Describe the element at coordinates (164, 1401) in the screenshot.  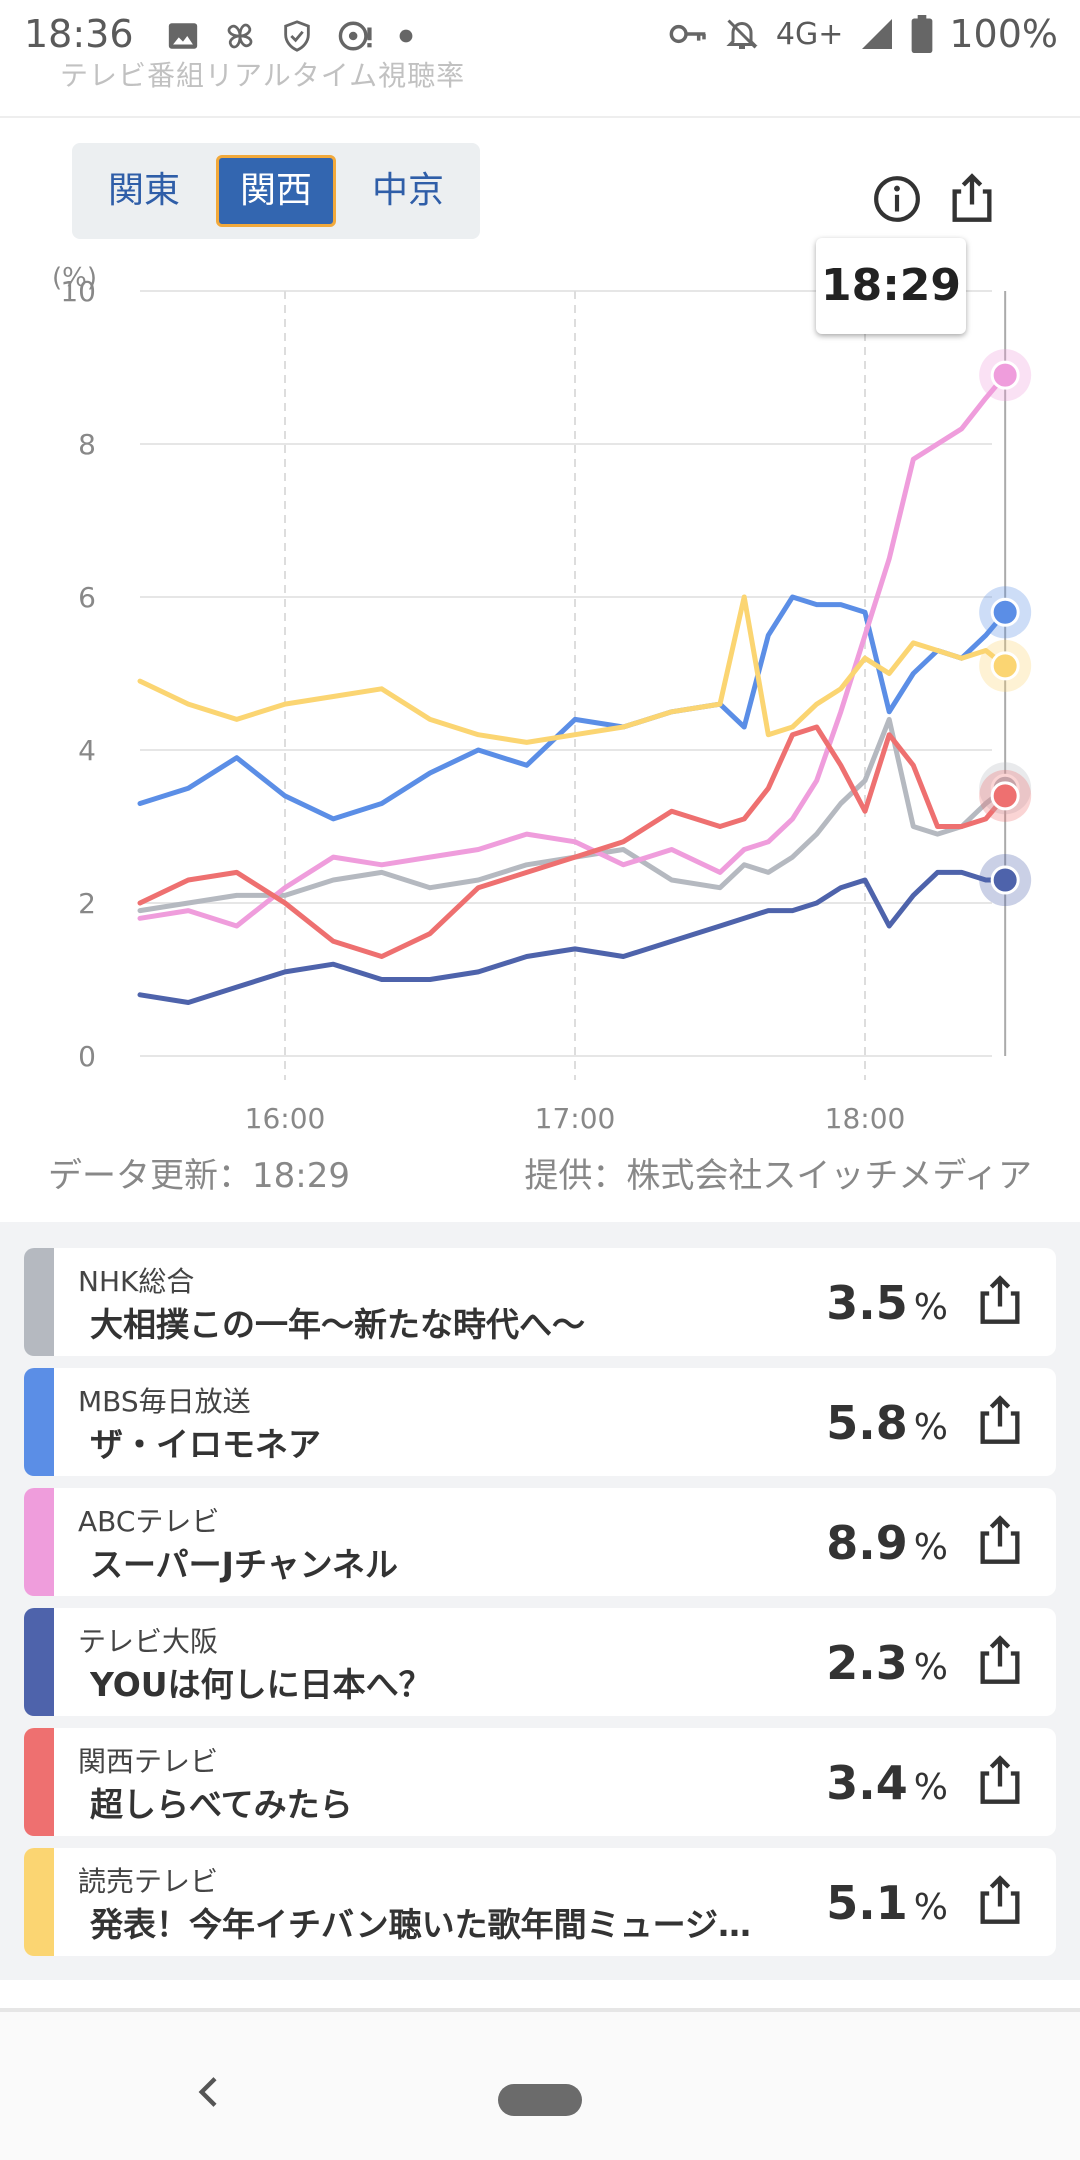
I see `station-name: MBS毎日放送` at that location.